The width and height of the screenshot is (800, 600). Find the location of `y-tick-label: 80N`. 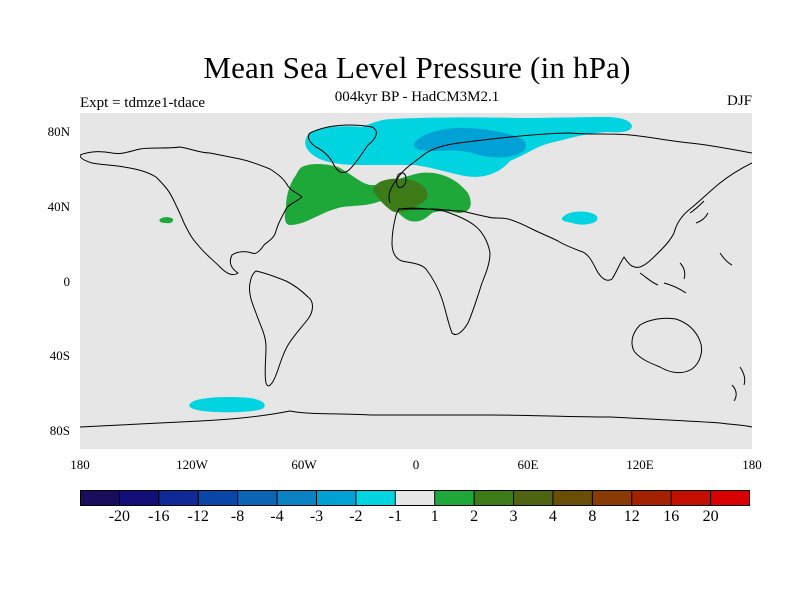

y-tick-label: 80N is located at coordinates (58, 131).